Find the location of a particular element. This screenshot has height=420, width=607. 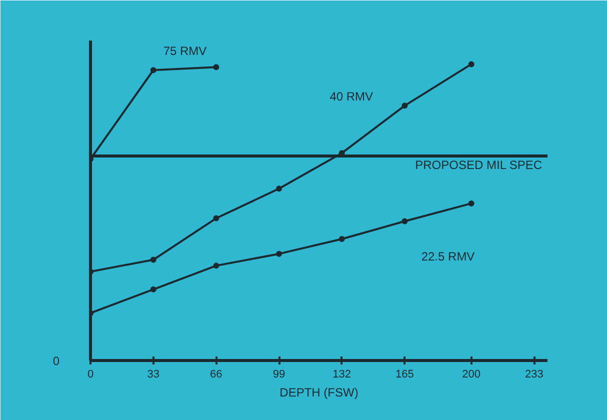

x-tick-label: 200 is located at coordinates (471, 374).